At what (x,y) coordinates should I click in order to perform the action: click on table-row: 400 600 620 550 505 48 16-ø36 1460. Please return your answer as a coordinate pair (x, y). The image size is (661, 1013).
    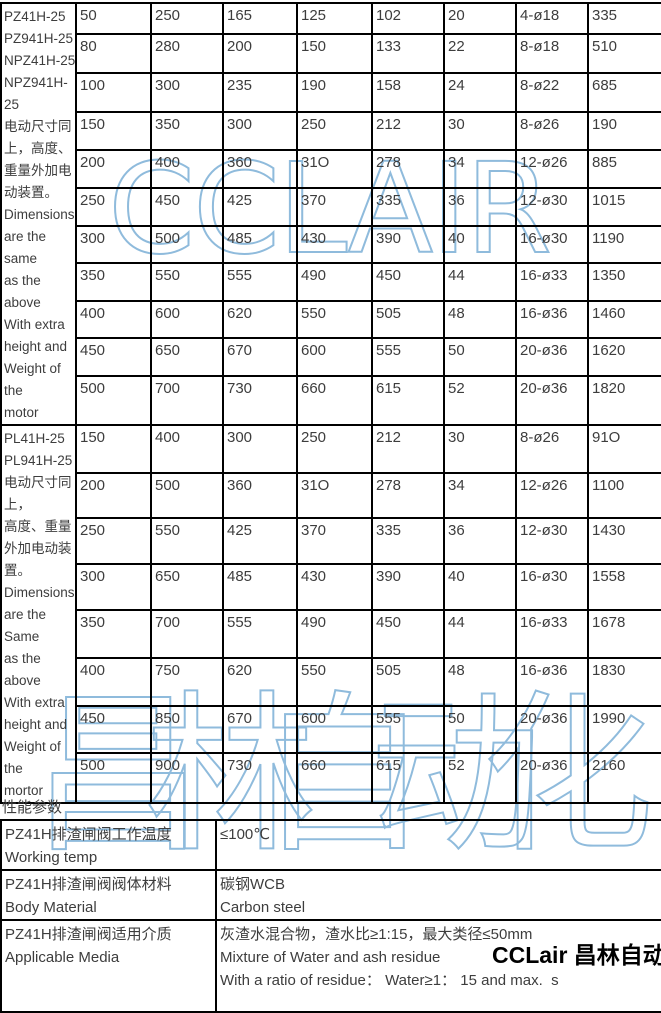
    Looking at the image, I should click on (331, 319).